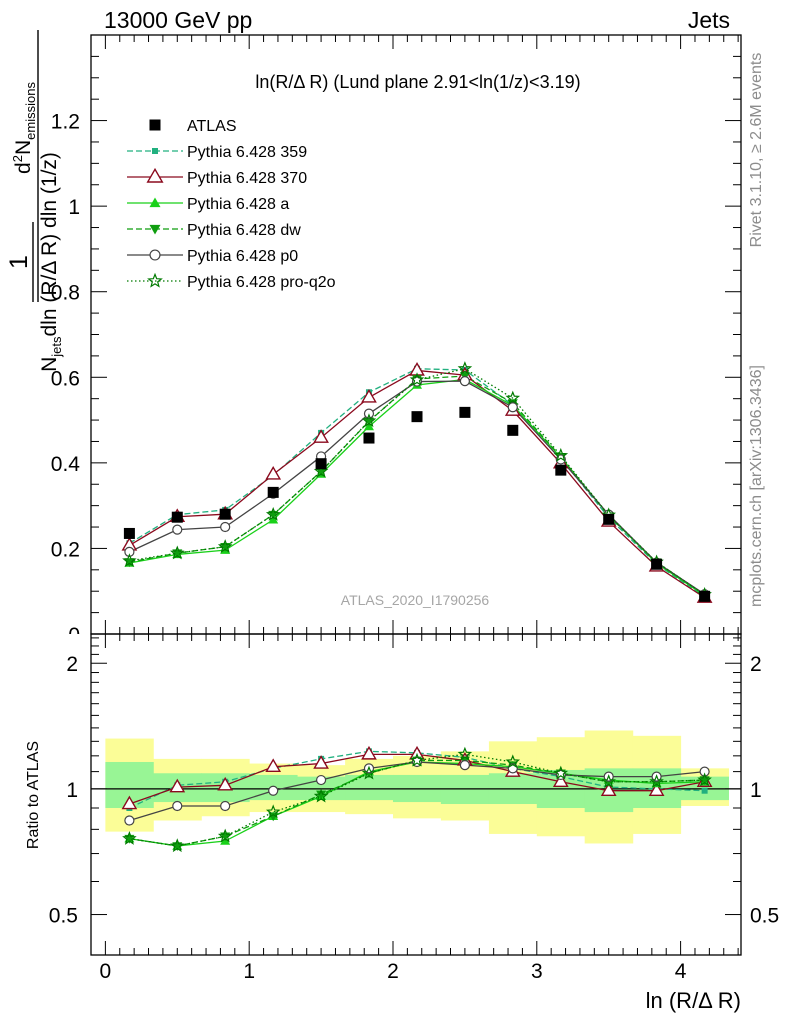  Describe the element at coordinates (238, 204) in the screenshot. I see `legend-label-2: Pythia 6.428 a` at that location.